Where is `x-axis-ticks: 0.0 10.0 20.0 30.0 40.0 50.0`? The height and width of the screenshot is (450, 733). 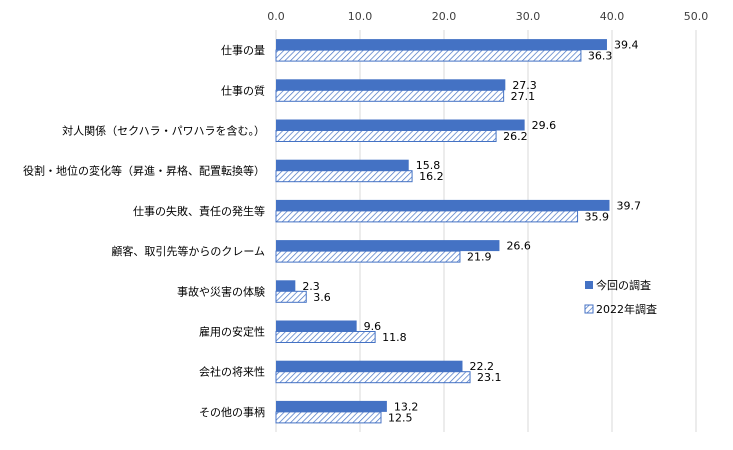
x-axis-ticks: 0.0 10.0 20.0 30.0 40.0 50.0 is located at coordinates (487, 16).